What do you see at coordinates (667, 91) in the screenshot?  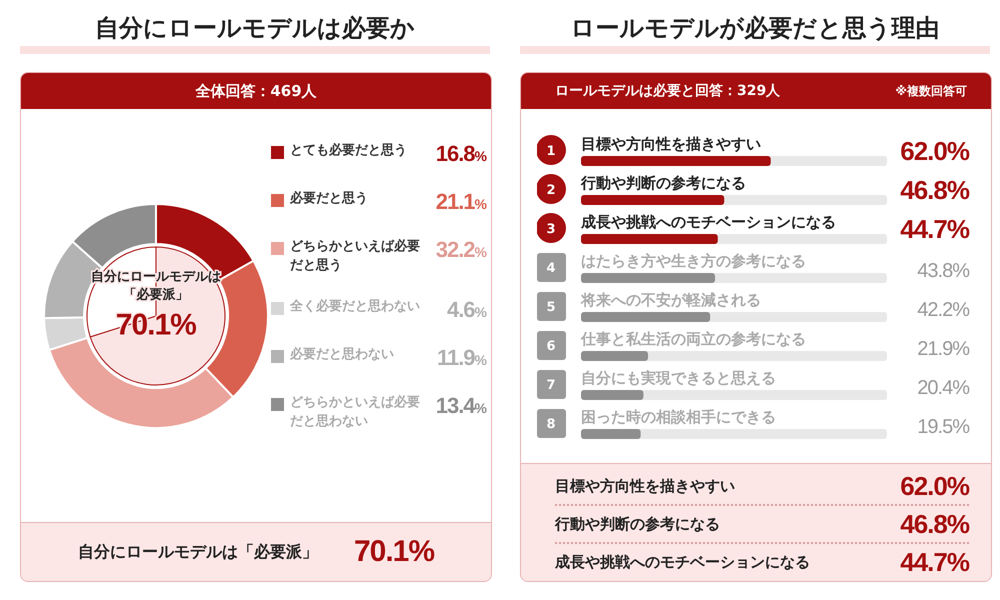 I see `chart-subtitle: ロールモデルは必要と回答：329人` at bounding box center [667, 91].